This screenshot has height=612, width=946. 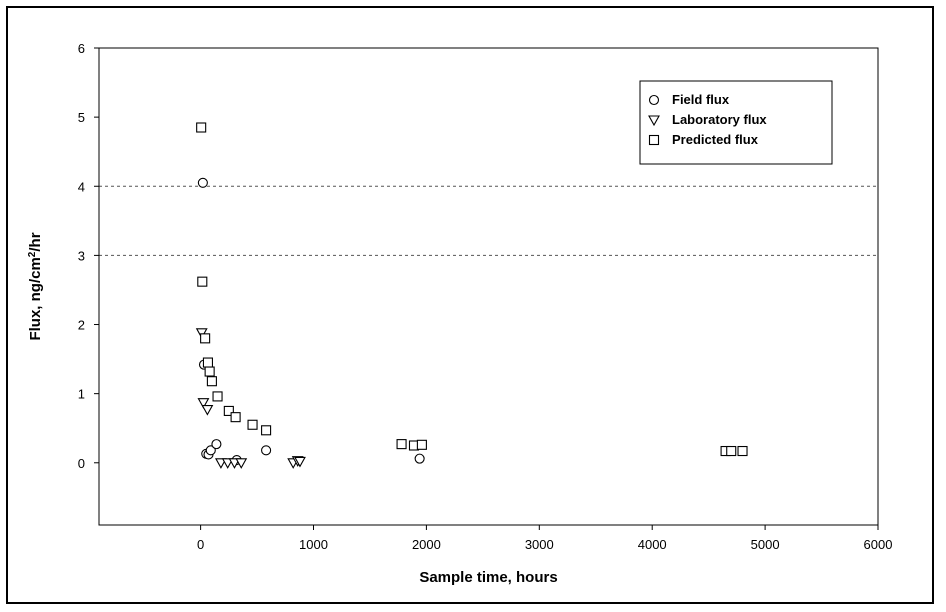 I want to click on y-tick-label: 1, so click(x=81, y=394).